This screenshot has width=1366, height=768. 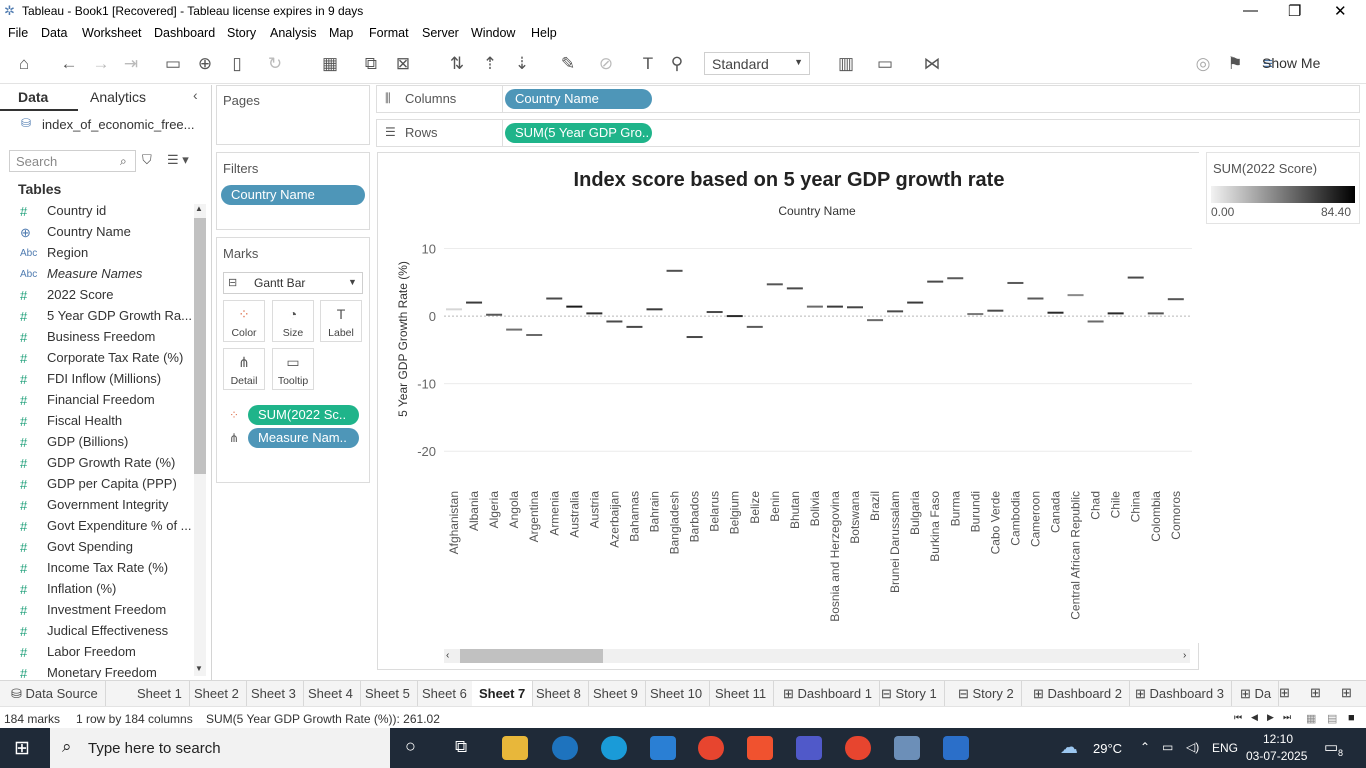 What do you see at coordinates (96, 631) in the screenshot?
I see `field-item: # Judical Effectiveness` at bounding box center [96, 631].